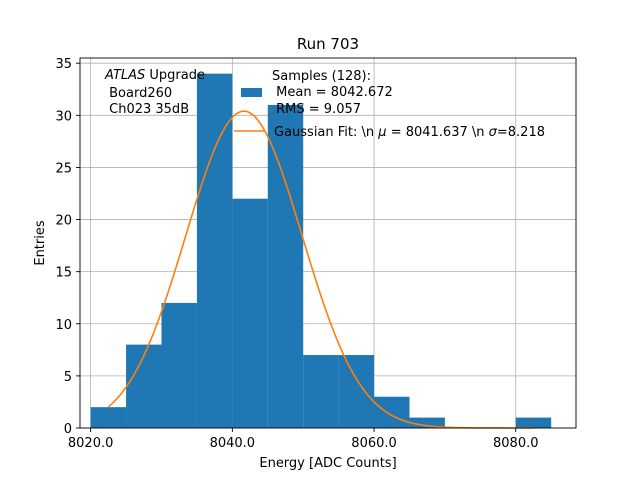  I want to click on annotation-box: ATLAS Upgrade Board260 Ch023 35dB, so click(154, 92).